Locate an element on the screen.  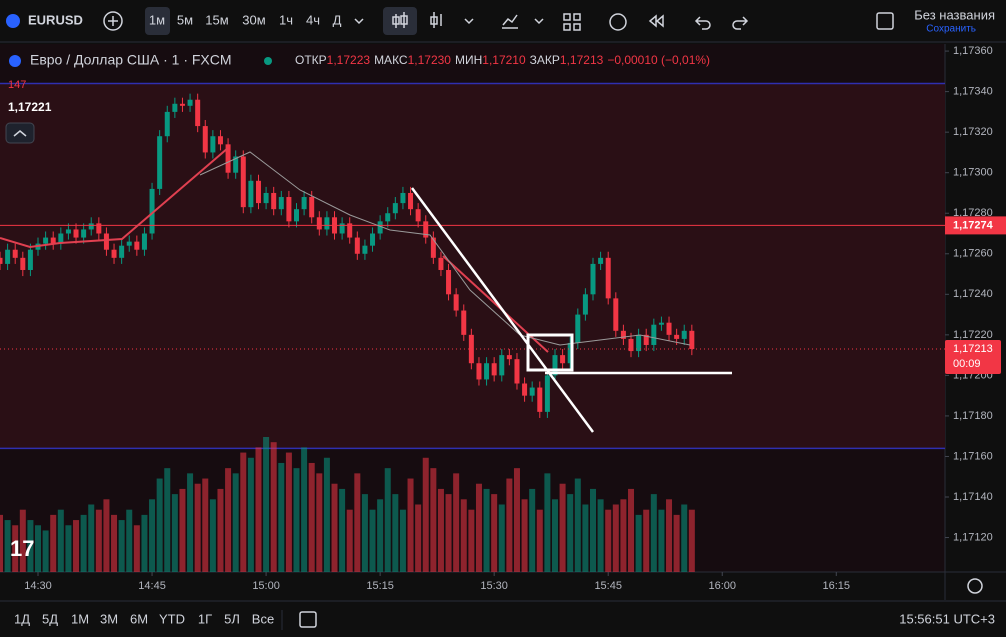
settings-icon is located at coordinates (975, 586).